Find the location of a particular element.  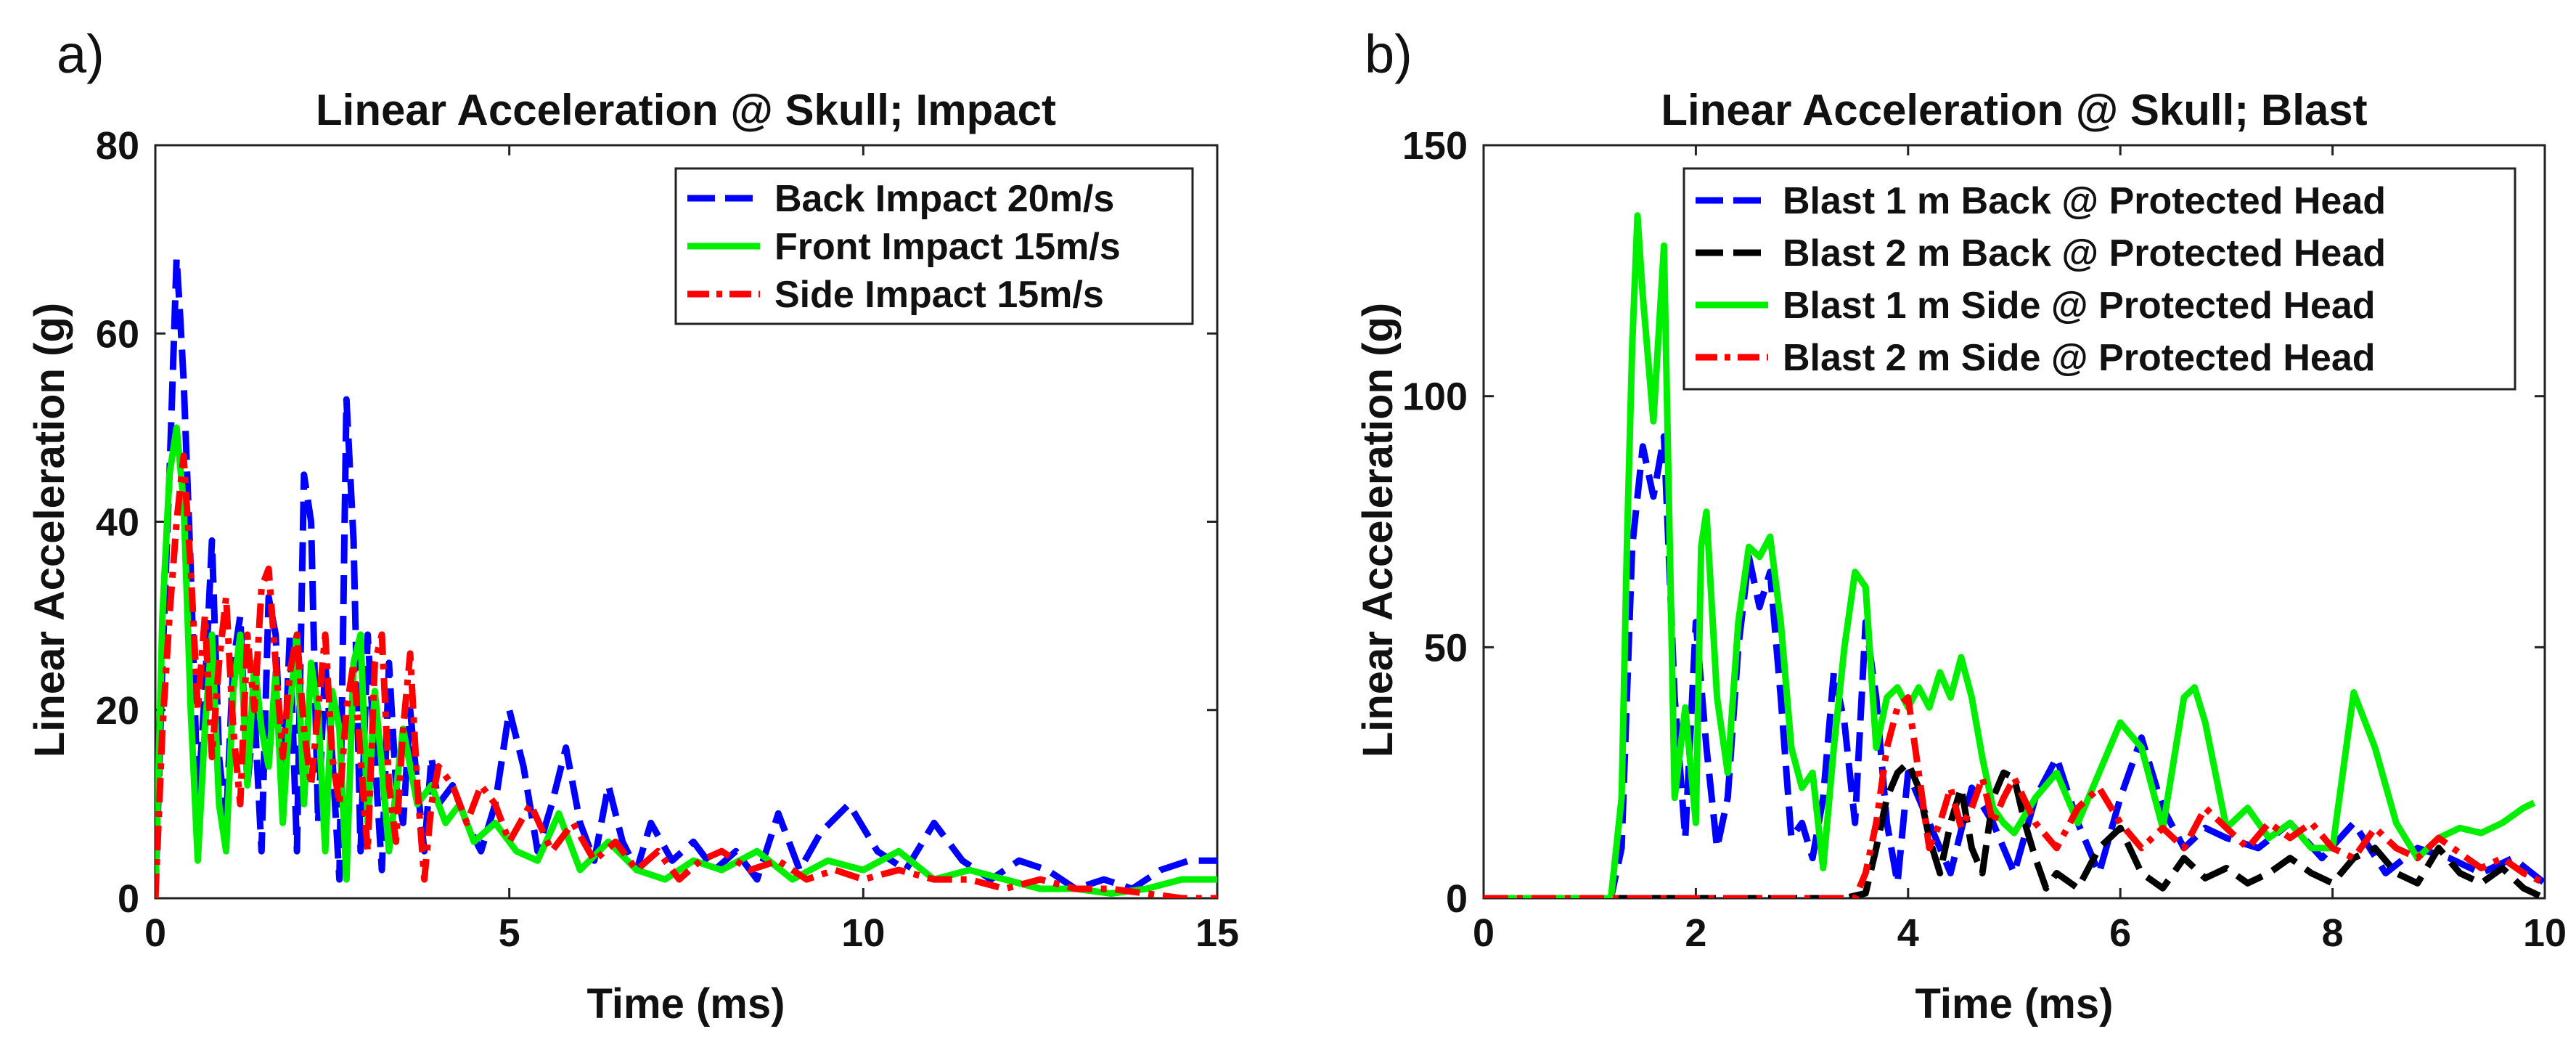

panel-b-xlabel: Time (ms) is located at coordinates (2015, 1004).